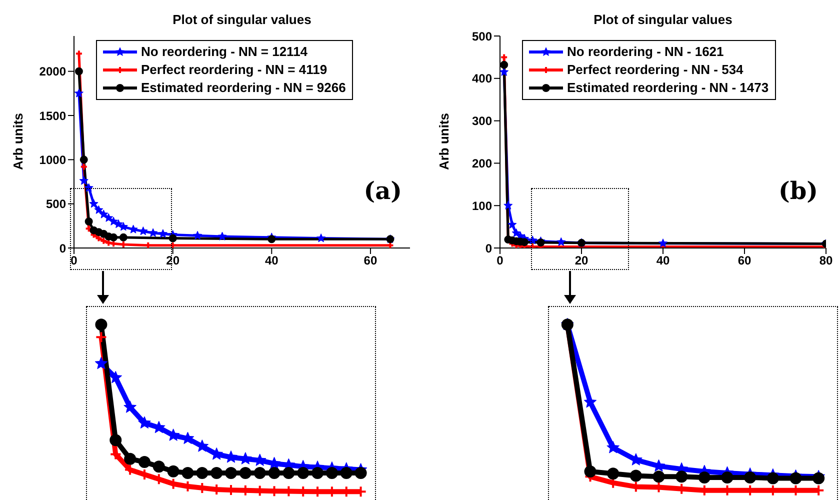 This screenshot has width=839, height=500. Describe the element at coordinates (52, 115) in the screenshot. I see `y-tick-label: 1500` at that location.